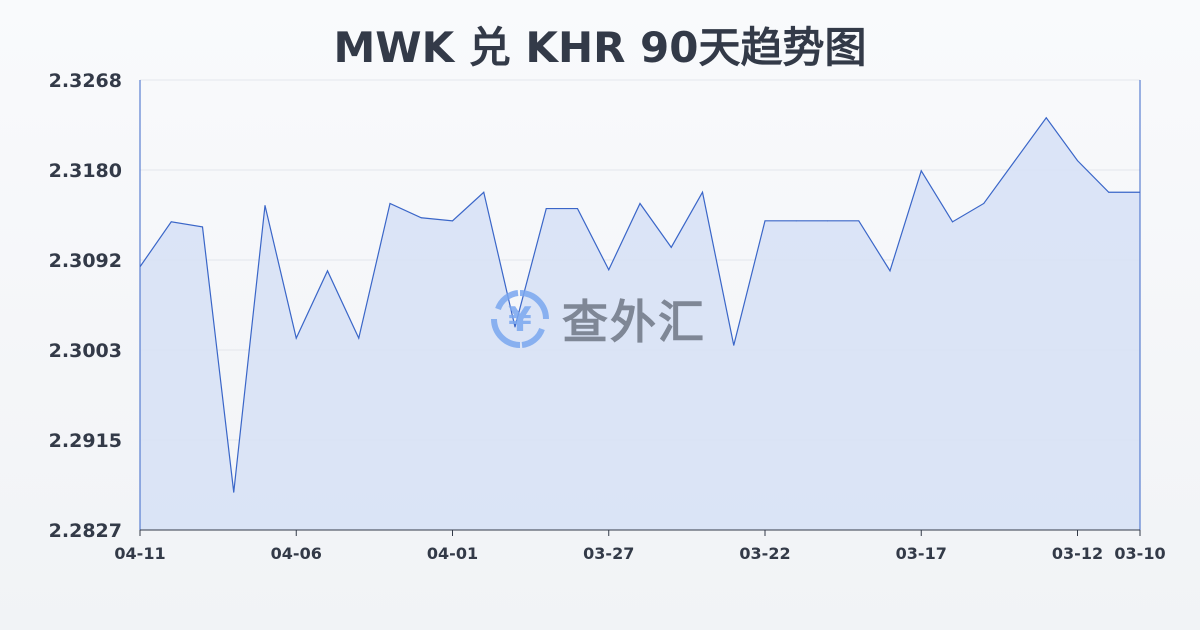 This screenshot has width=1200, height=630. What do you see at coordinates (85, 261) in the screenshot?
I see `y-tick-label: 2.3092` at bounding box center [85, 261].